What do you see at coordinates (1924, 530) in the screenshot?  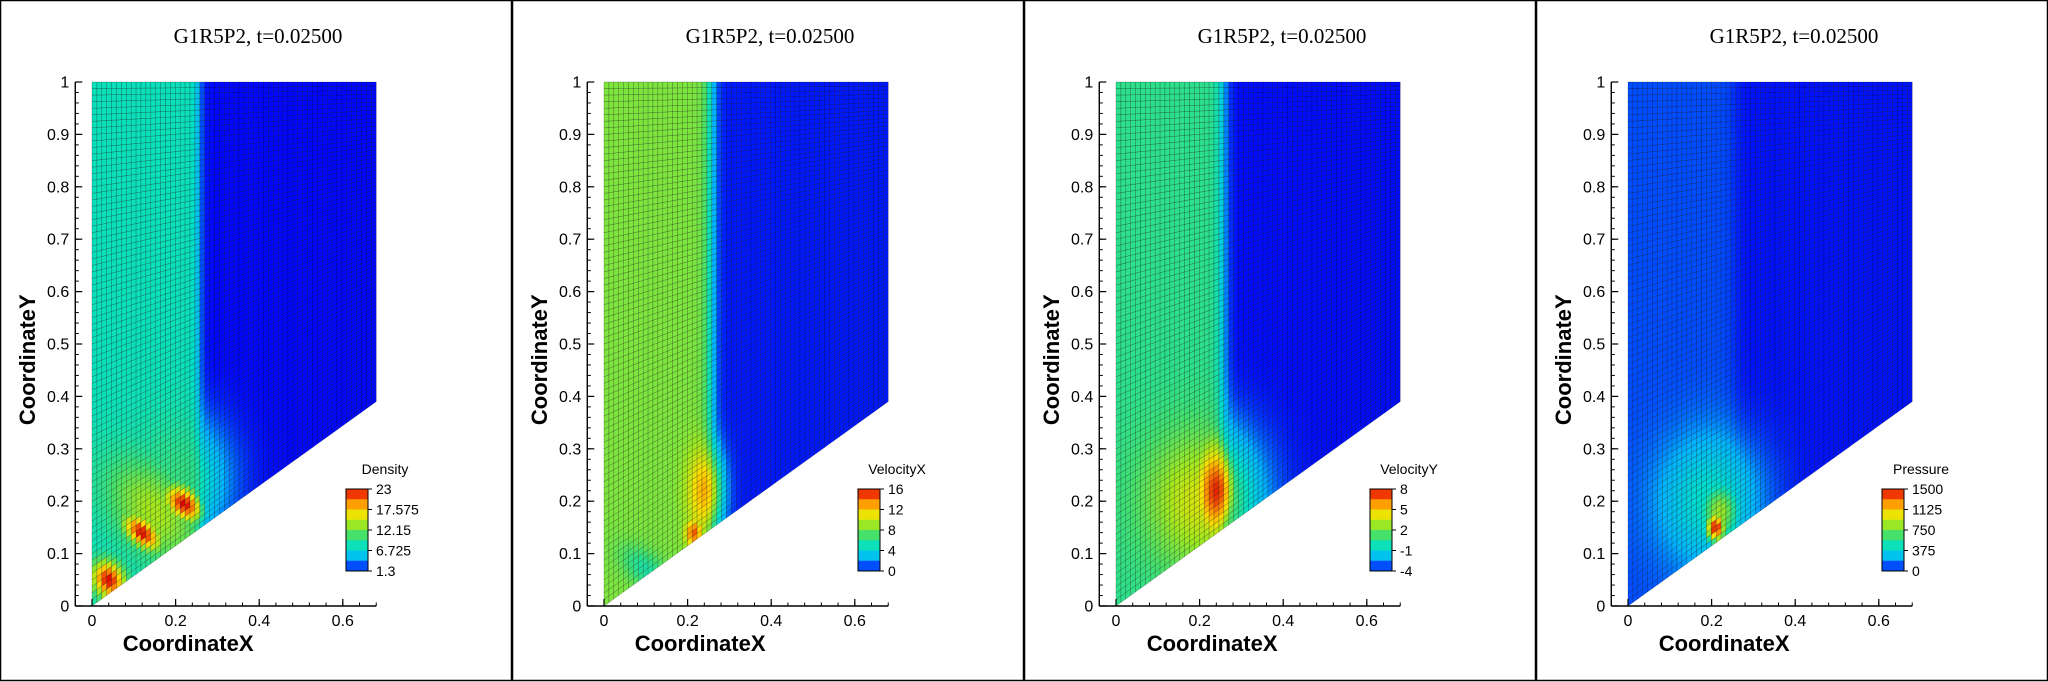 I see `legend-level-label: 750` at bounding box center [1924, 530].